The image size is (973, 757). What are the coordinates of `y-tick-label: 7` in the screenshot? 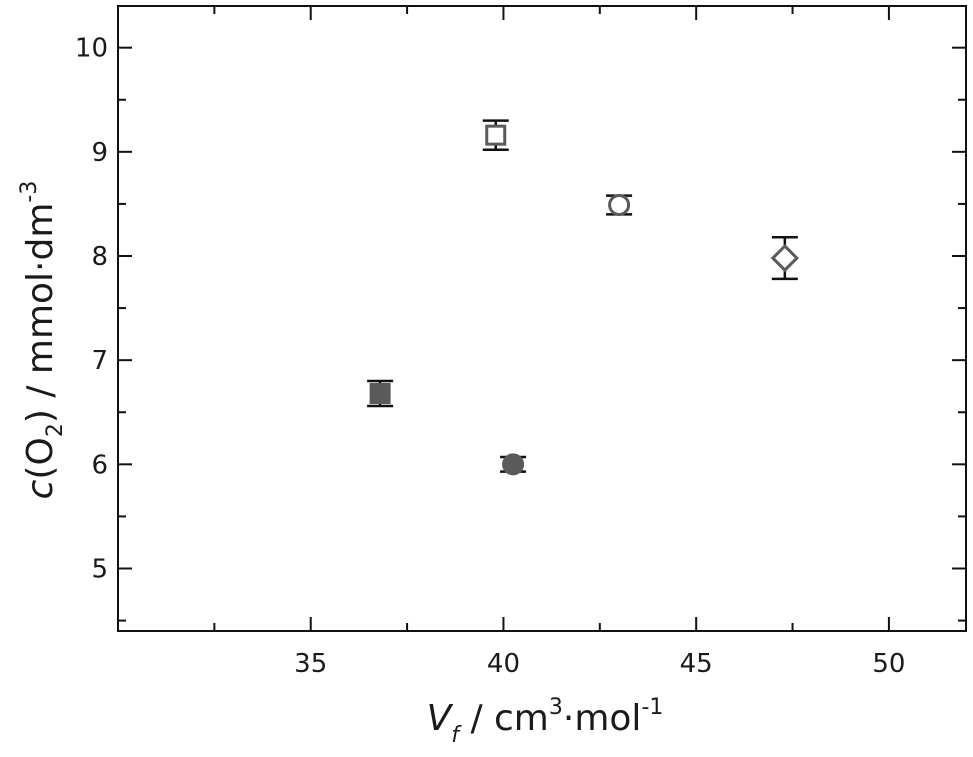 It's located at (99, 361).